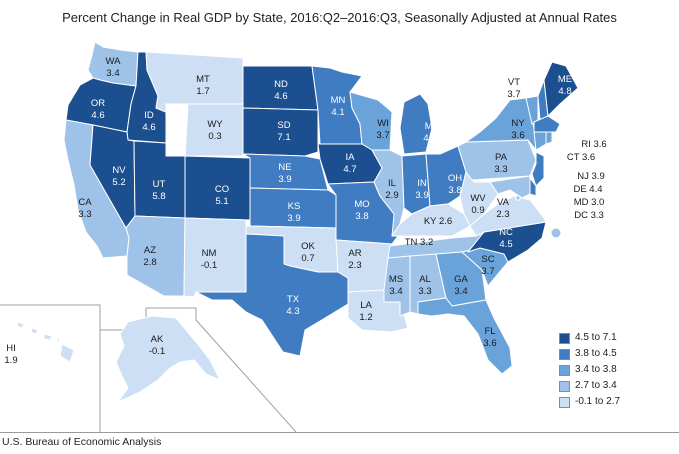 The width and height of the screenshot is (679, 454). Describe the element at coordinates (215, 124) in the screenshot. I see `state-abbr-WY: WY` at that location.